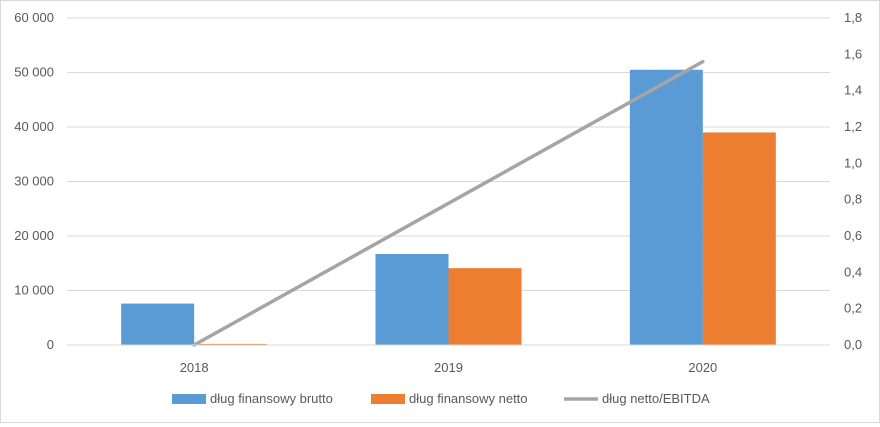  I want to click on y-right-tick-label: 0,2, so click(853, 308).